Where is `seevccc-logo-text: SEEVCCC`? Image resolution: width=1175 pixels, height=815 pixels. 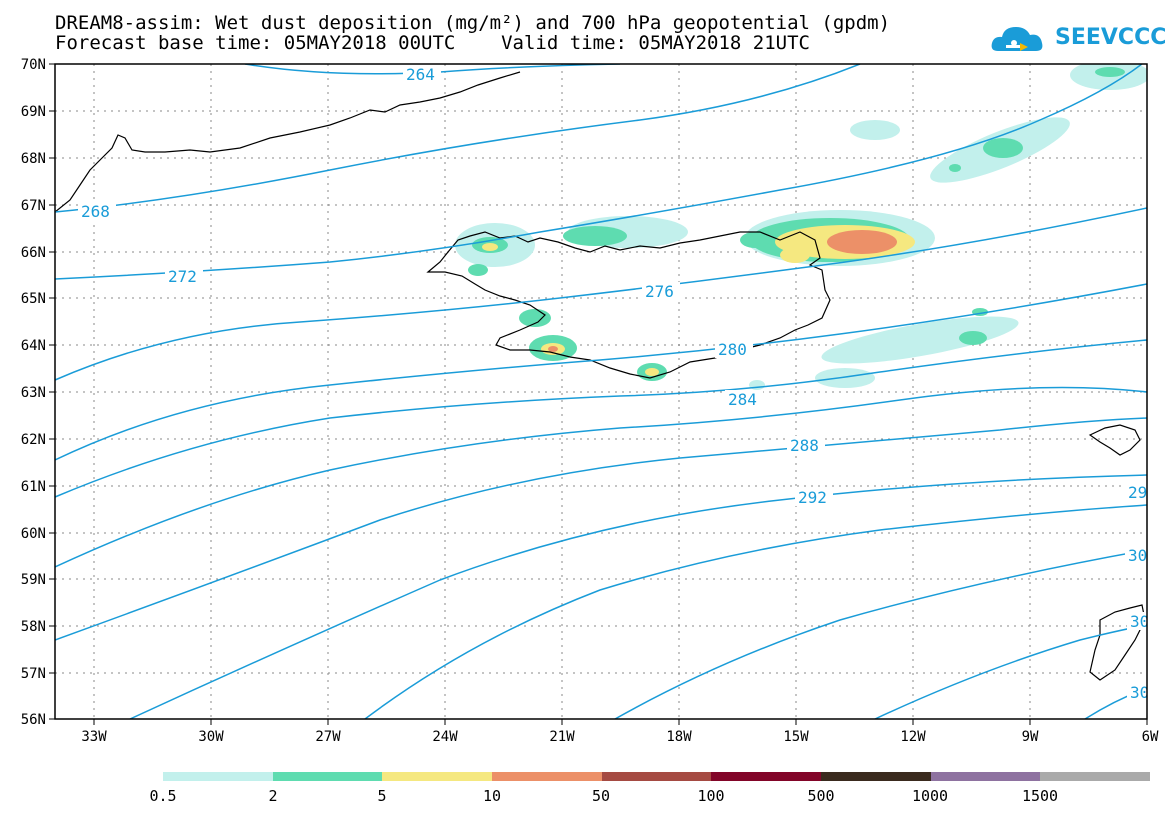
seevccc-logo-text: SEEVCCC is located at coordinates (1111, 37).